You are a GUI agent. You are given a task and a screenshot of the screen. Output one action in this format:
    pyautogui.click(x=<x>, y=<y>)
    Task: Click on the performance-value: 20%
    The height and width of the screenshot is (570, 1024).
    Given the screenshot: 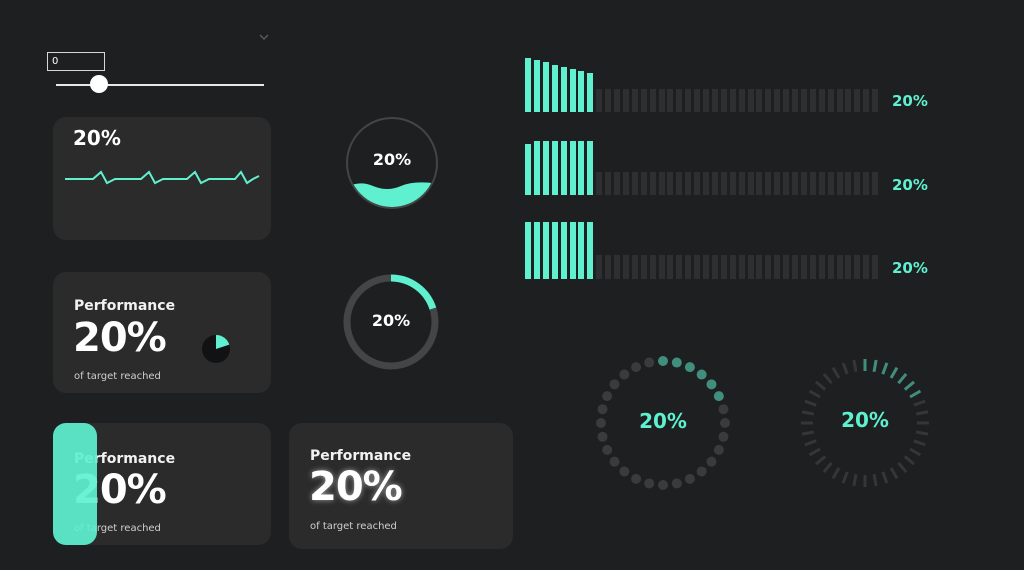 What is the action you would take?
    pyautogui.click(x=120, y=338)
    